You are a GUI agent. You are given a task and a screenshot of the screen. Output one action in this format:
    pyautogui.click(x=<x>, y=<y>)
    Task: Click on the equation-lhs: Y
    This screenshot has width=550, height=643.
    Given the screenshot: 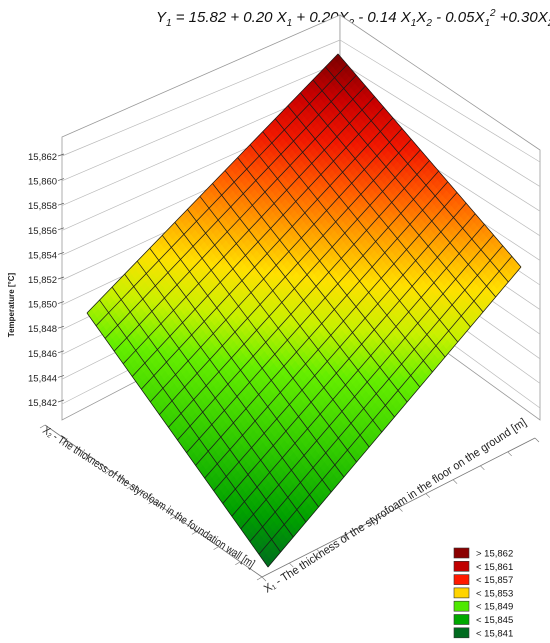 What is the action you would take?
    pyautogui.click(x=161, y=17)
    